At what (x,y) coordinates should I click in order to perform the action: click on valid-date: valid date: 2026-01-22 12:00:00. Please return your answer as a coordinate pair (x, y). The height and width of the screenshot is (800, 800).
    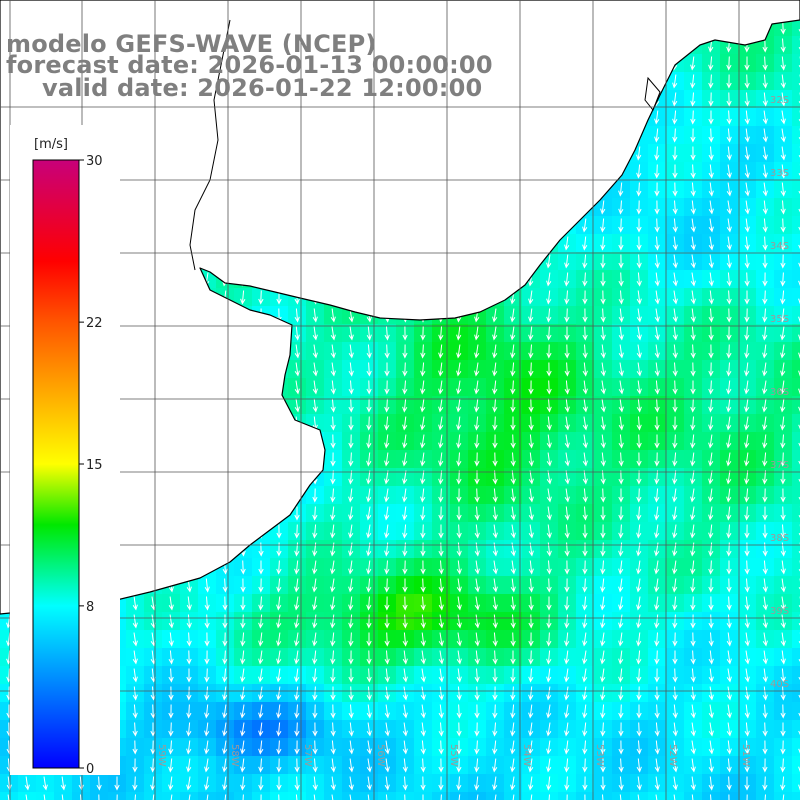
    Looking at the image, I should click on (262, 88).